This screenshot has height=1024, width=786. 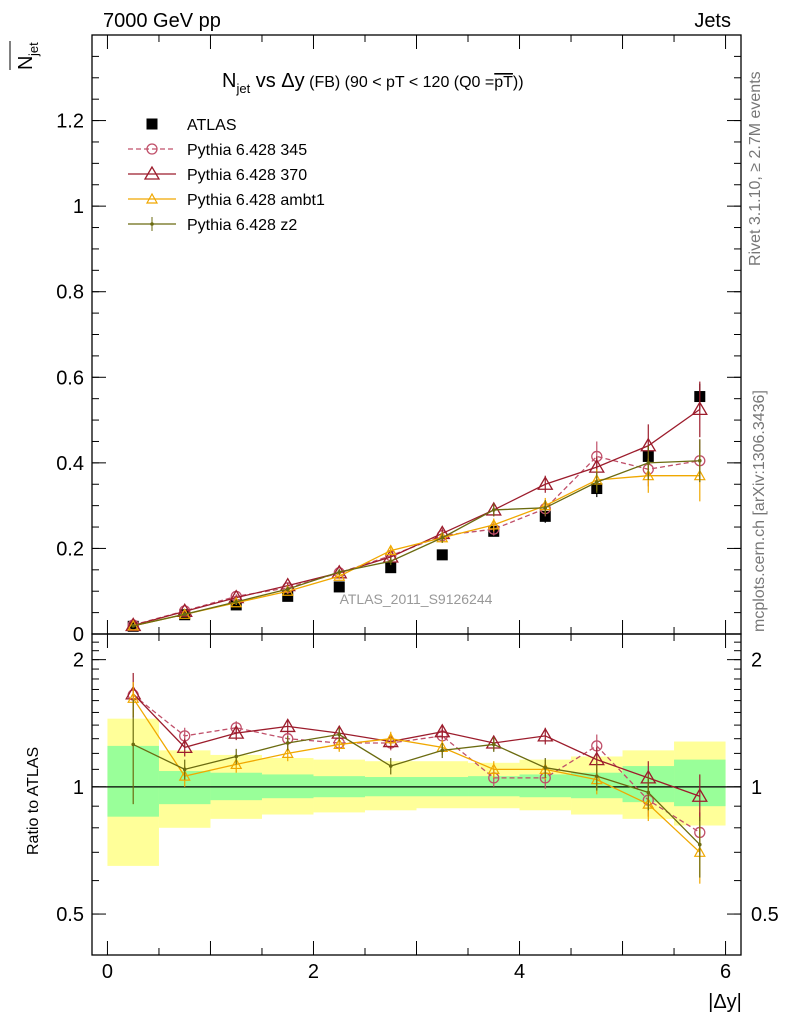 I want to click on main-ytick-label: 1.2, so click(x=70, y=122).